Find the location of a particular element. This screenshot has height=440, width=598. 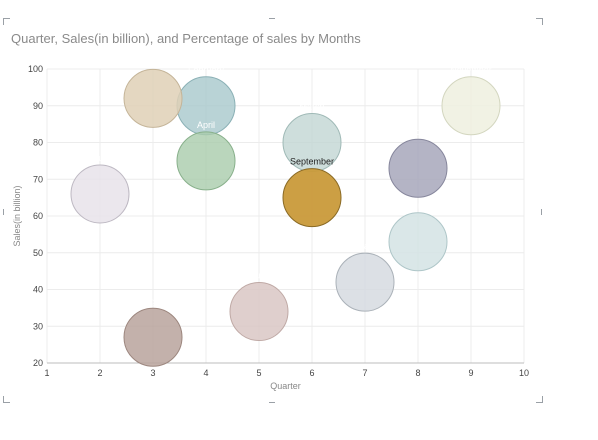

bubble-may is located at coordinates (365, 282).